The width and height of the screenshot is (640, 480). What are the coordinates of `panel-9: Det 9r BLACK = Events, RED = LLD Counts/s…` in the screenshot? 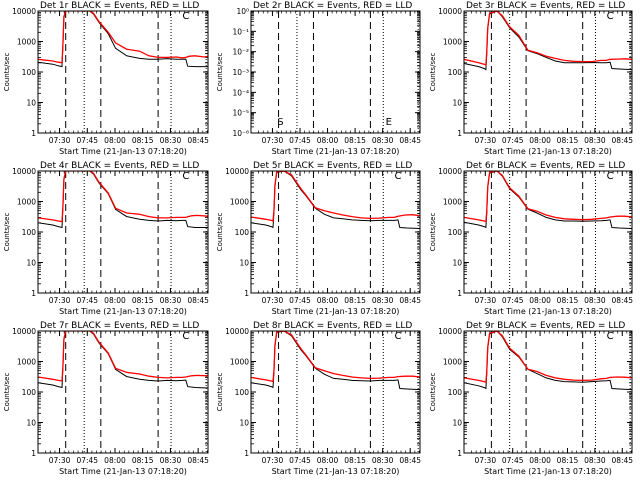 It's located at (531, 398).